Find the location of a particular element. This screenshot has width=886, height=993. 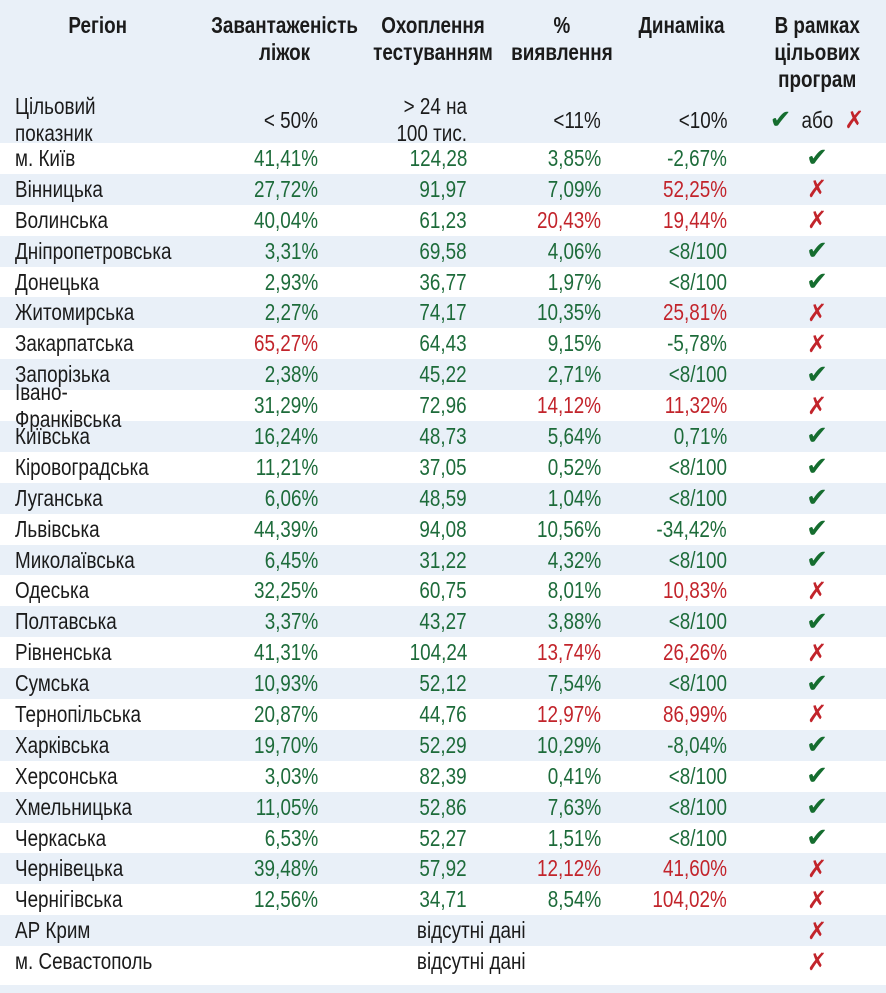

testing-value-cell: 34,71 is located at coordinates (430, 899).